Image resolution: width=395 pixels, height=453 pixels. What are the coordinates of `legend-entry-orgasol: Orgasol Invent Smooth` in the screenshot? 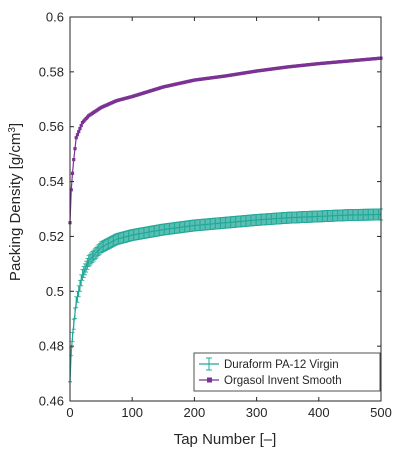 It's located at (270, 381).